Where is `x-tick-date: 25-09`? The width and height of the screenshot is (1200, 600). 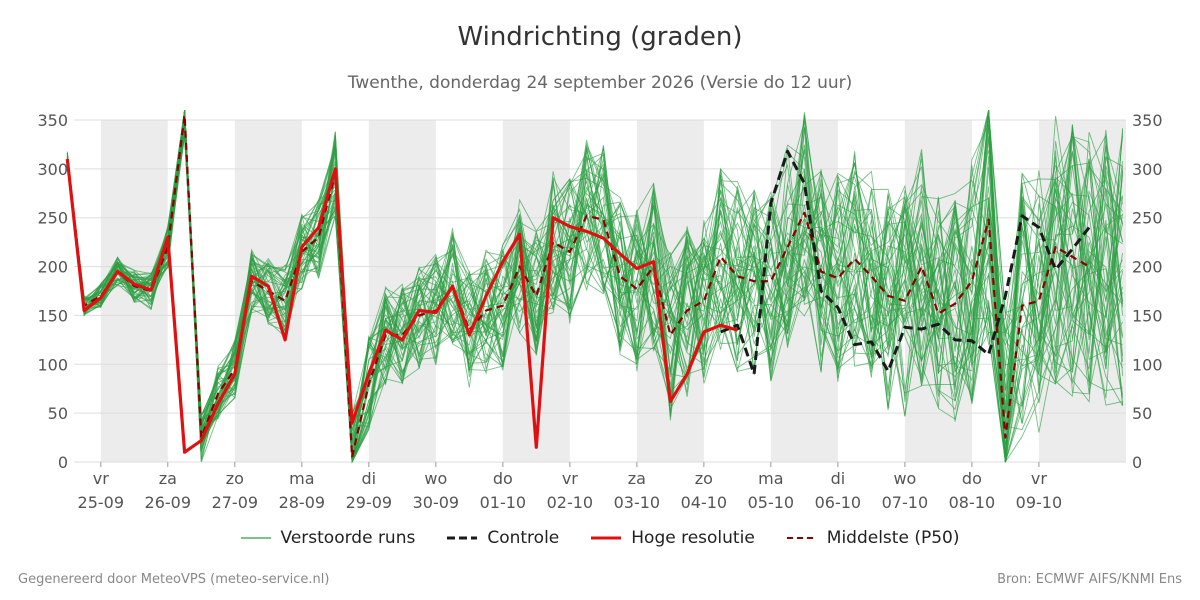 x-tick-date: 25-09 is located at coordinates (101, 502).